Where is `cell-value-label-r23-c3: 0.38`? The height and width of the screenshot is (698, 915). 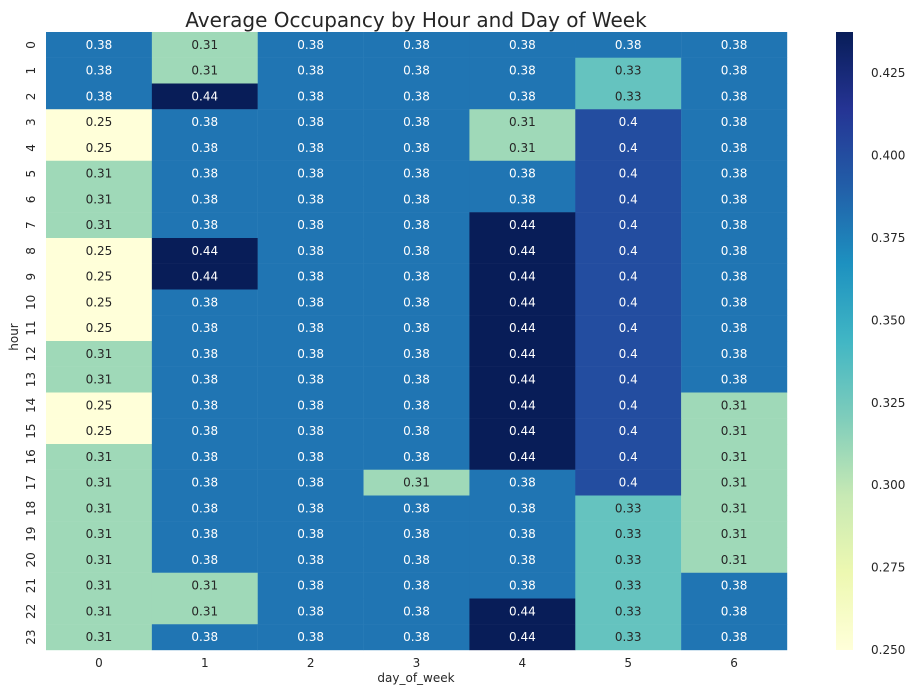 cell-value-label-r23-c3: 0.38 is located at coordinates (416, 637).